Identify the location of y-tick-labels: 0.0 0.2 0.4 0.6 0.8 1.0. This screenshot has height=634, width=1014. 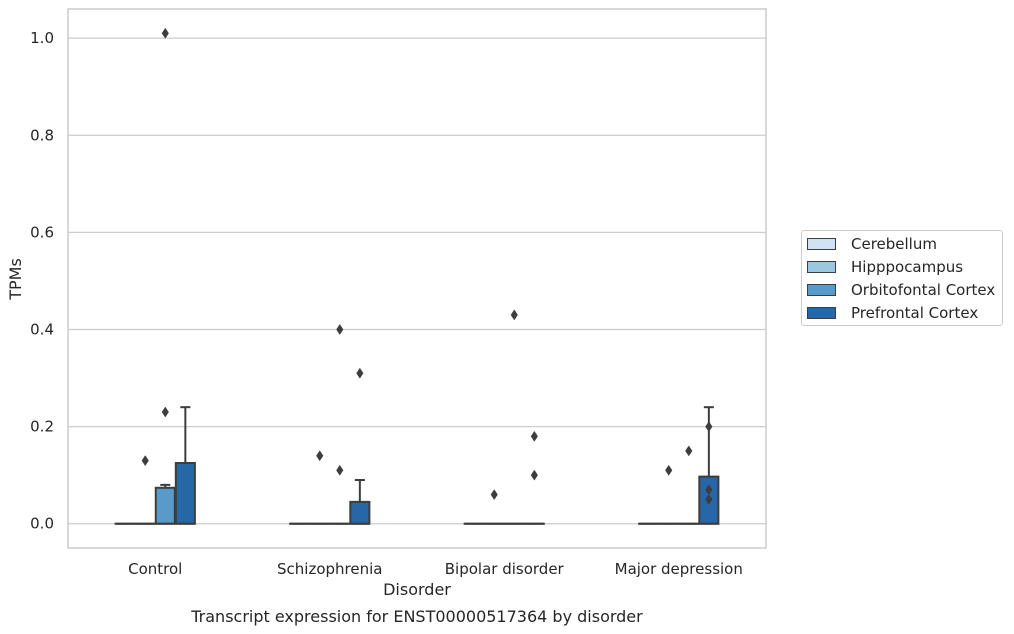
(42, 281).